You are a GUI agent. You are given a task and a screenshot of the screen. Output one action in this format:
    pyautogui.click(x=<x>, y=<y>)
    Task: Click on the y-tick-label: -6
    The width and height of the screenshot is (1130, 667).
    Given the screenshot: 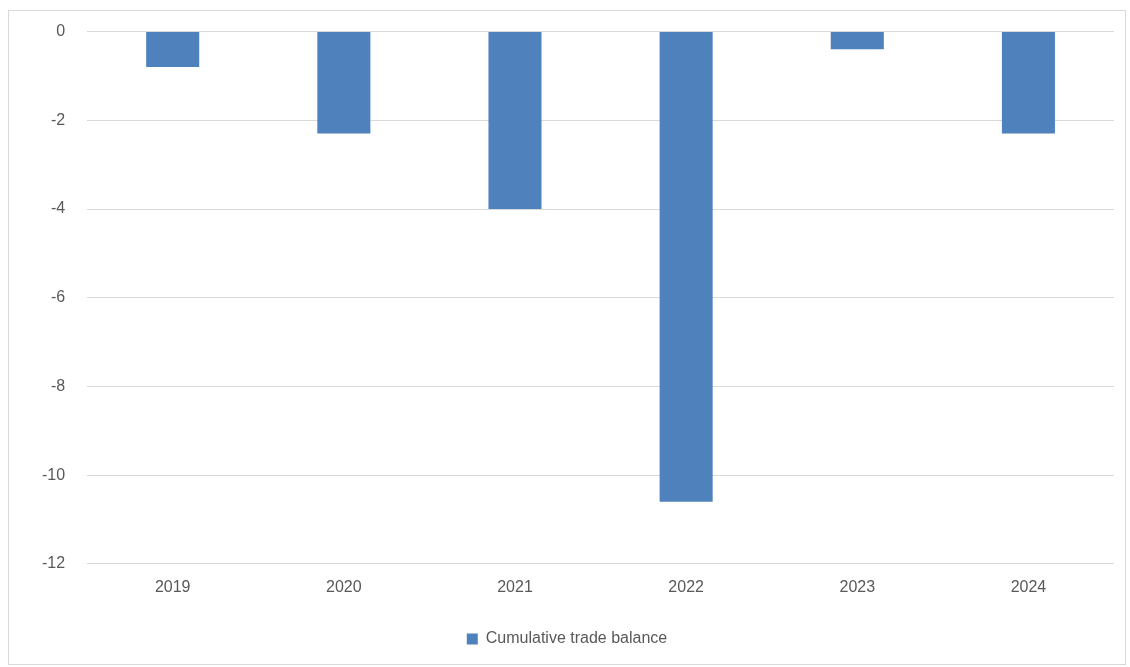 What is the action you would take?
    pyautogui.click(x=58, y=297)
    